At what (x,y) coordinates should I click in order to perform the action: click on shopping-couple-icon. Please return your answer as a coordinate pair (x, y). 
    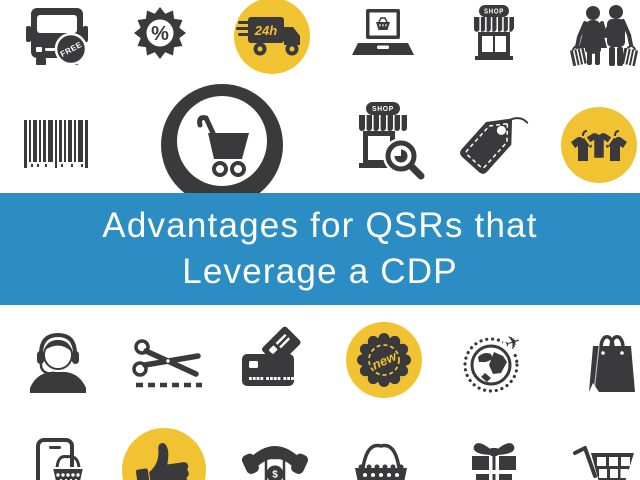
    Looking at the image, I should click on (604, 36).